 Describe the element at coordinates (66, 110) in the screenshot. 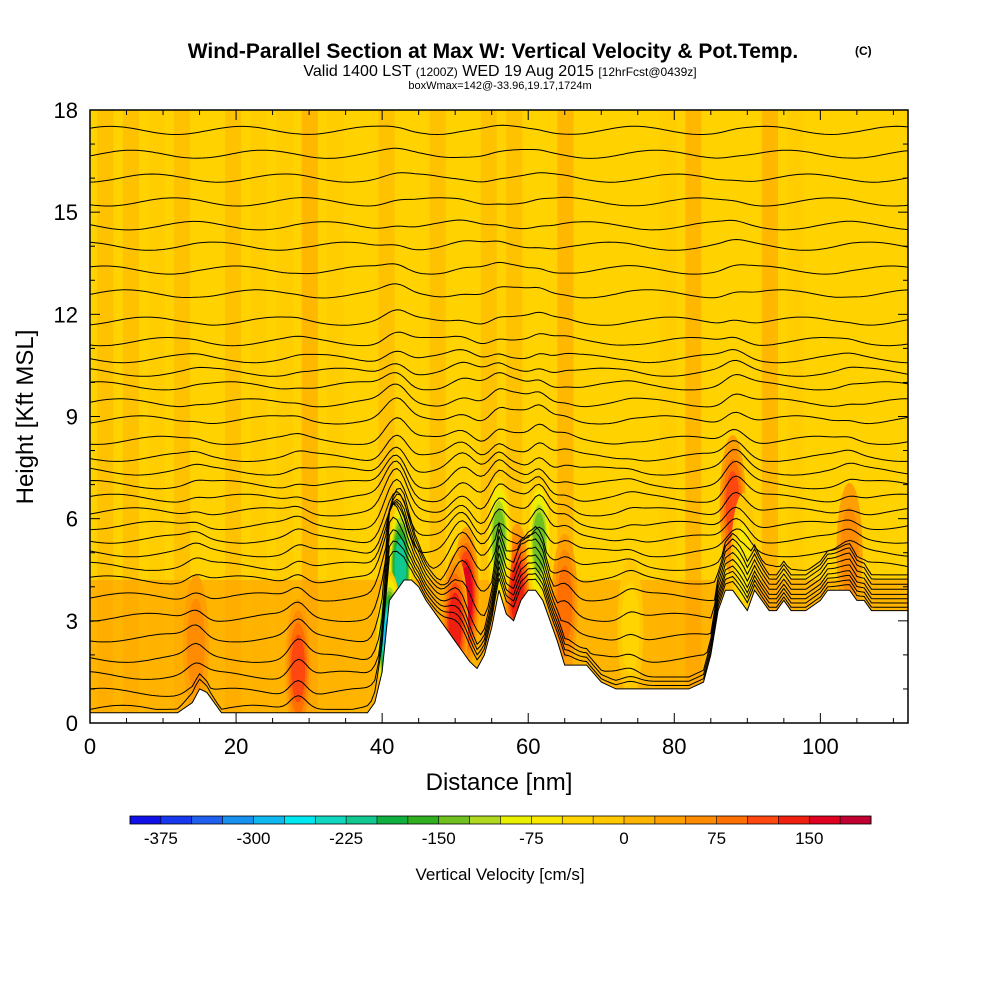

I see `y-tick-label: 18` at that location.